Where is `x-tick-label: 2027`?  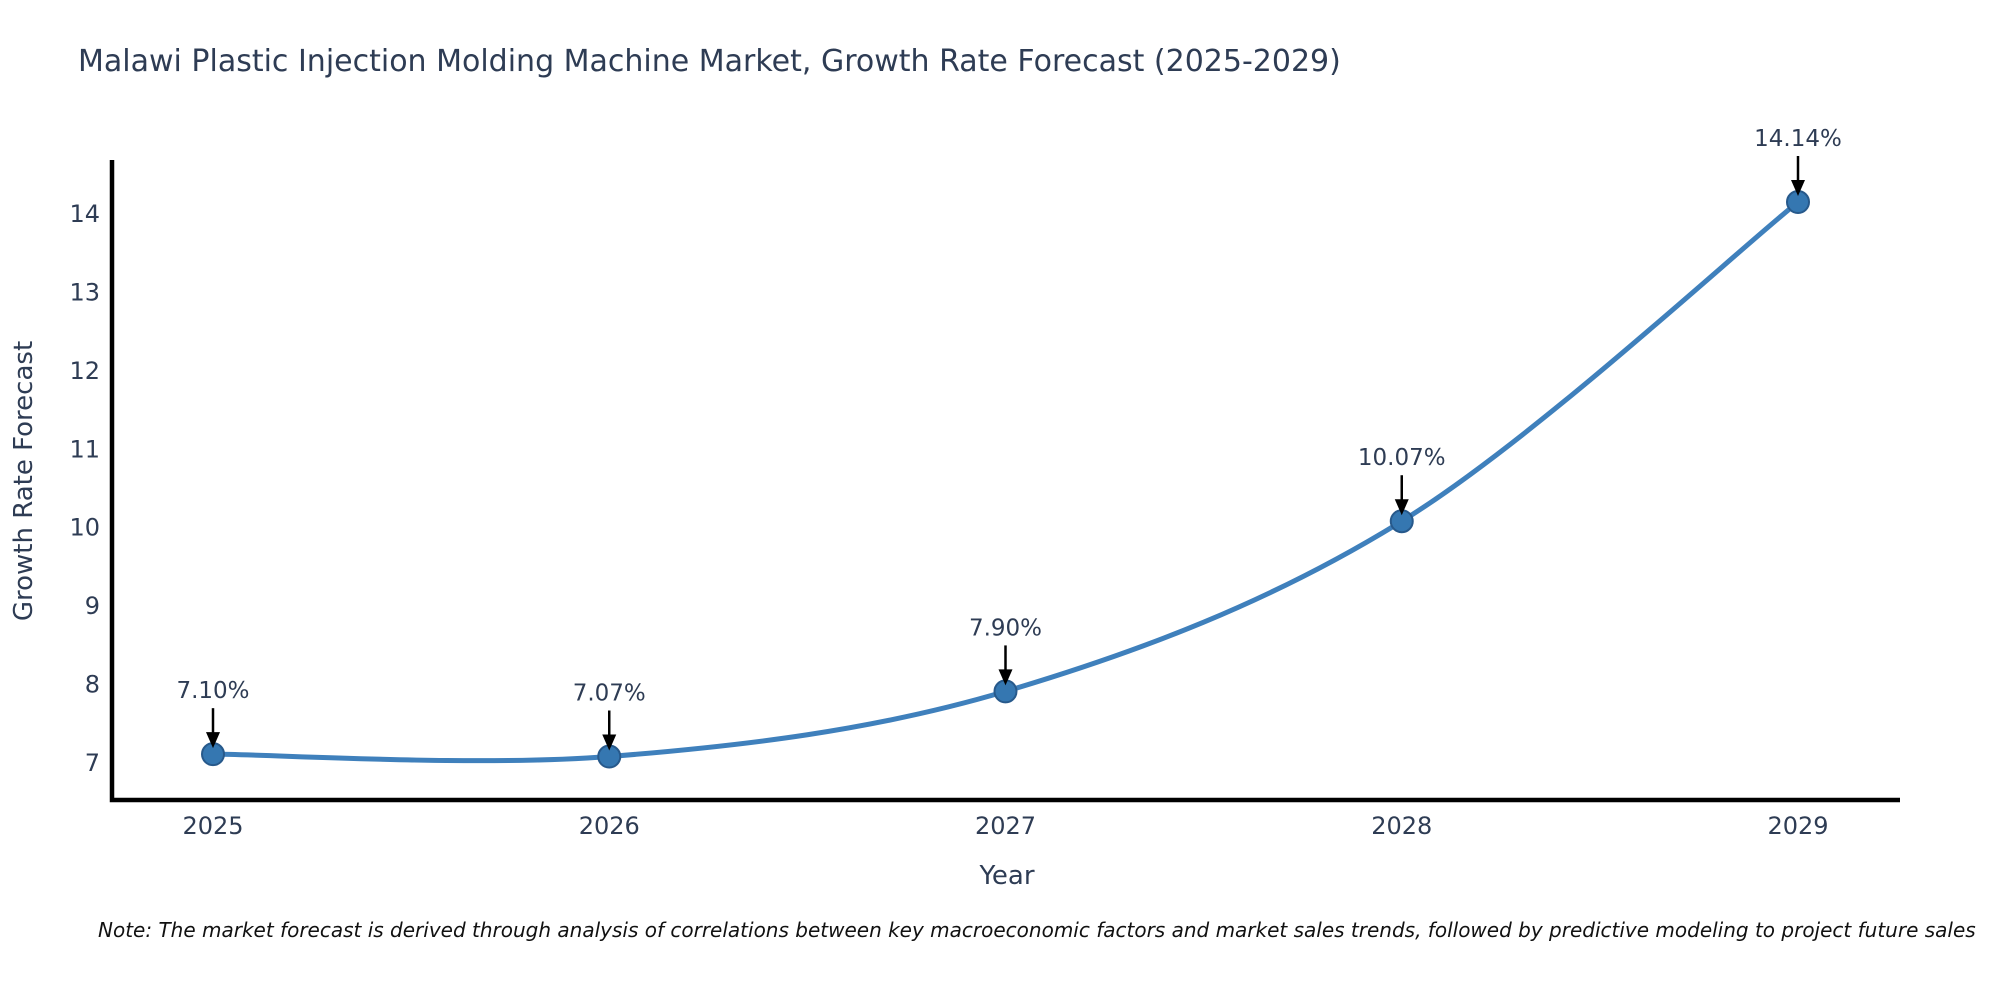 x-tick-label: 2027 is located at coordinates (1005, 826).